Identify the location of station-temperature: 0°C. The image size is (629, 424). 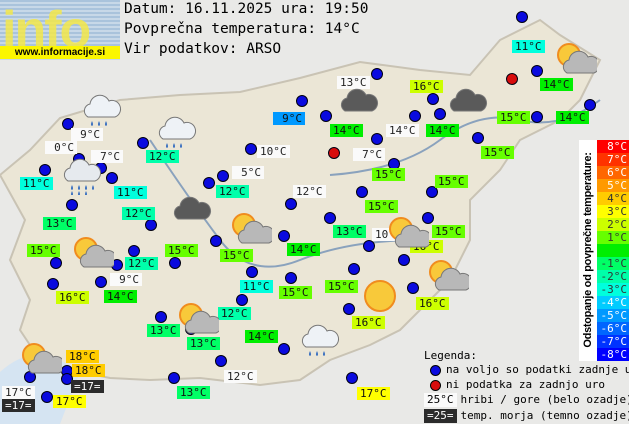
(61, 147).